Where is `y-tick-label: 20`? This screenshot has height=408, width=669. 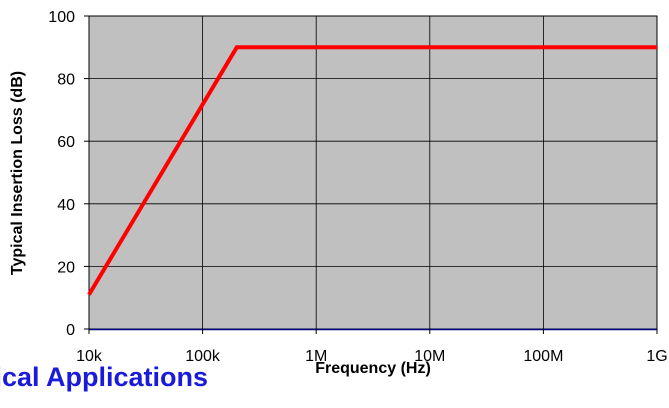
y-tick-label: 20 is located at coordinates (66, 267).